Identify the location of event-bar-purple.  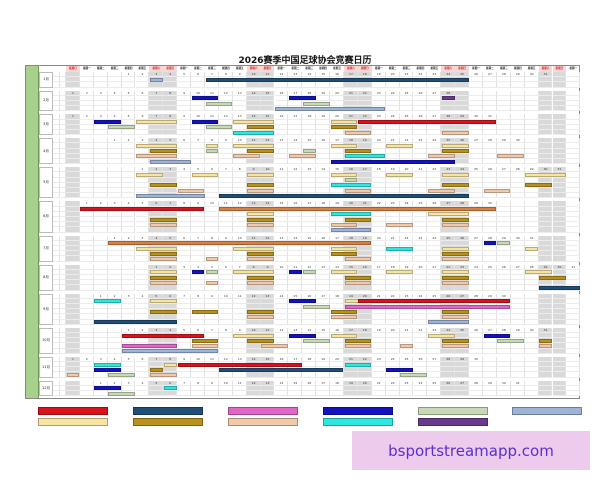
(448, 98).